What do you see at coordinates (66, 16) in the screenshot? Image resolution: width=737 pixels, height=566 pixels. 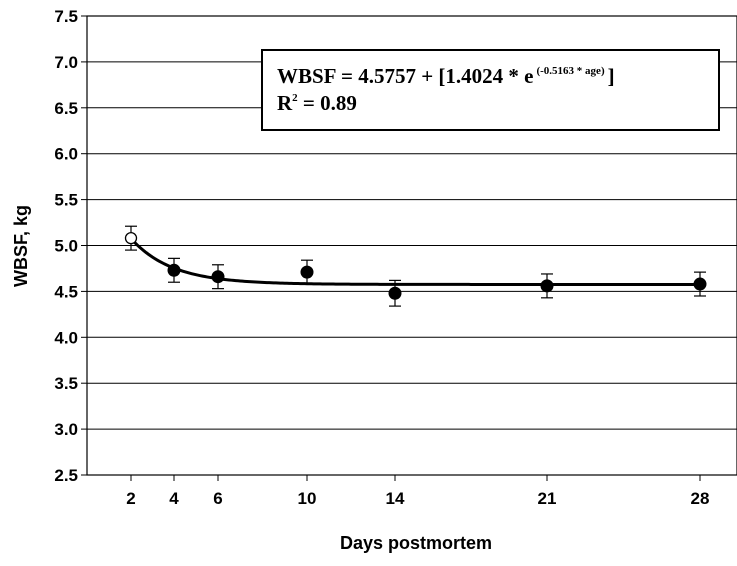 I see `y-tick-label: 7.5` at bounding box center [66, 16].